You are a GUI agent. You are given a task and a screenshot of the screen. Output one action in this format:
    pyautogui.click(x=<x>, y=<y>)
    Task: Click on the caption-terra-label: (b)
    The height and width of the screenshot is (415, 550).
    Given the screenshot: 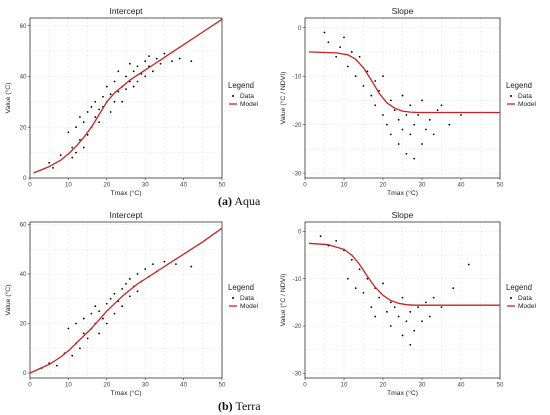 What is the action you would take?
    pyautogui.click(x=225, y=406)
    